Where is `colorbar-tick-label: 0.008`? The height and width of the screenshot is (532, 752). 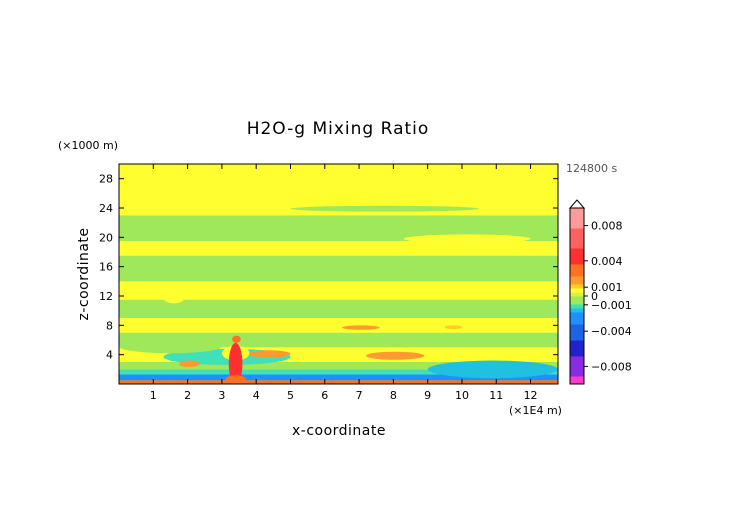
colorbar-tick-label: 0.008 is located at coordinates (607, 226).